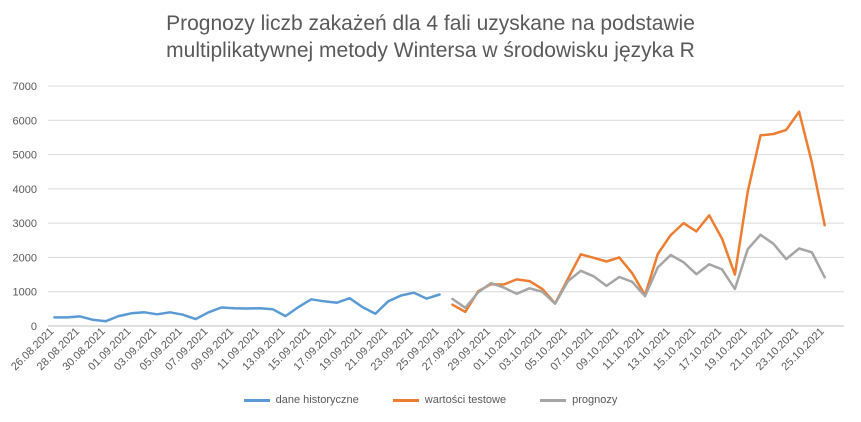  What do you see at coordinates (25, 156) in the screenshot?
I see `y-tick-label: 5000` at bounding box center [25, 156].